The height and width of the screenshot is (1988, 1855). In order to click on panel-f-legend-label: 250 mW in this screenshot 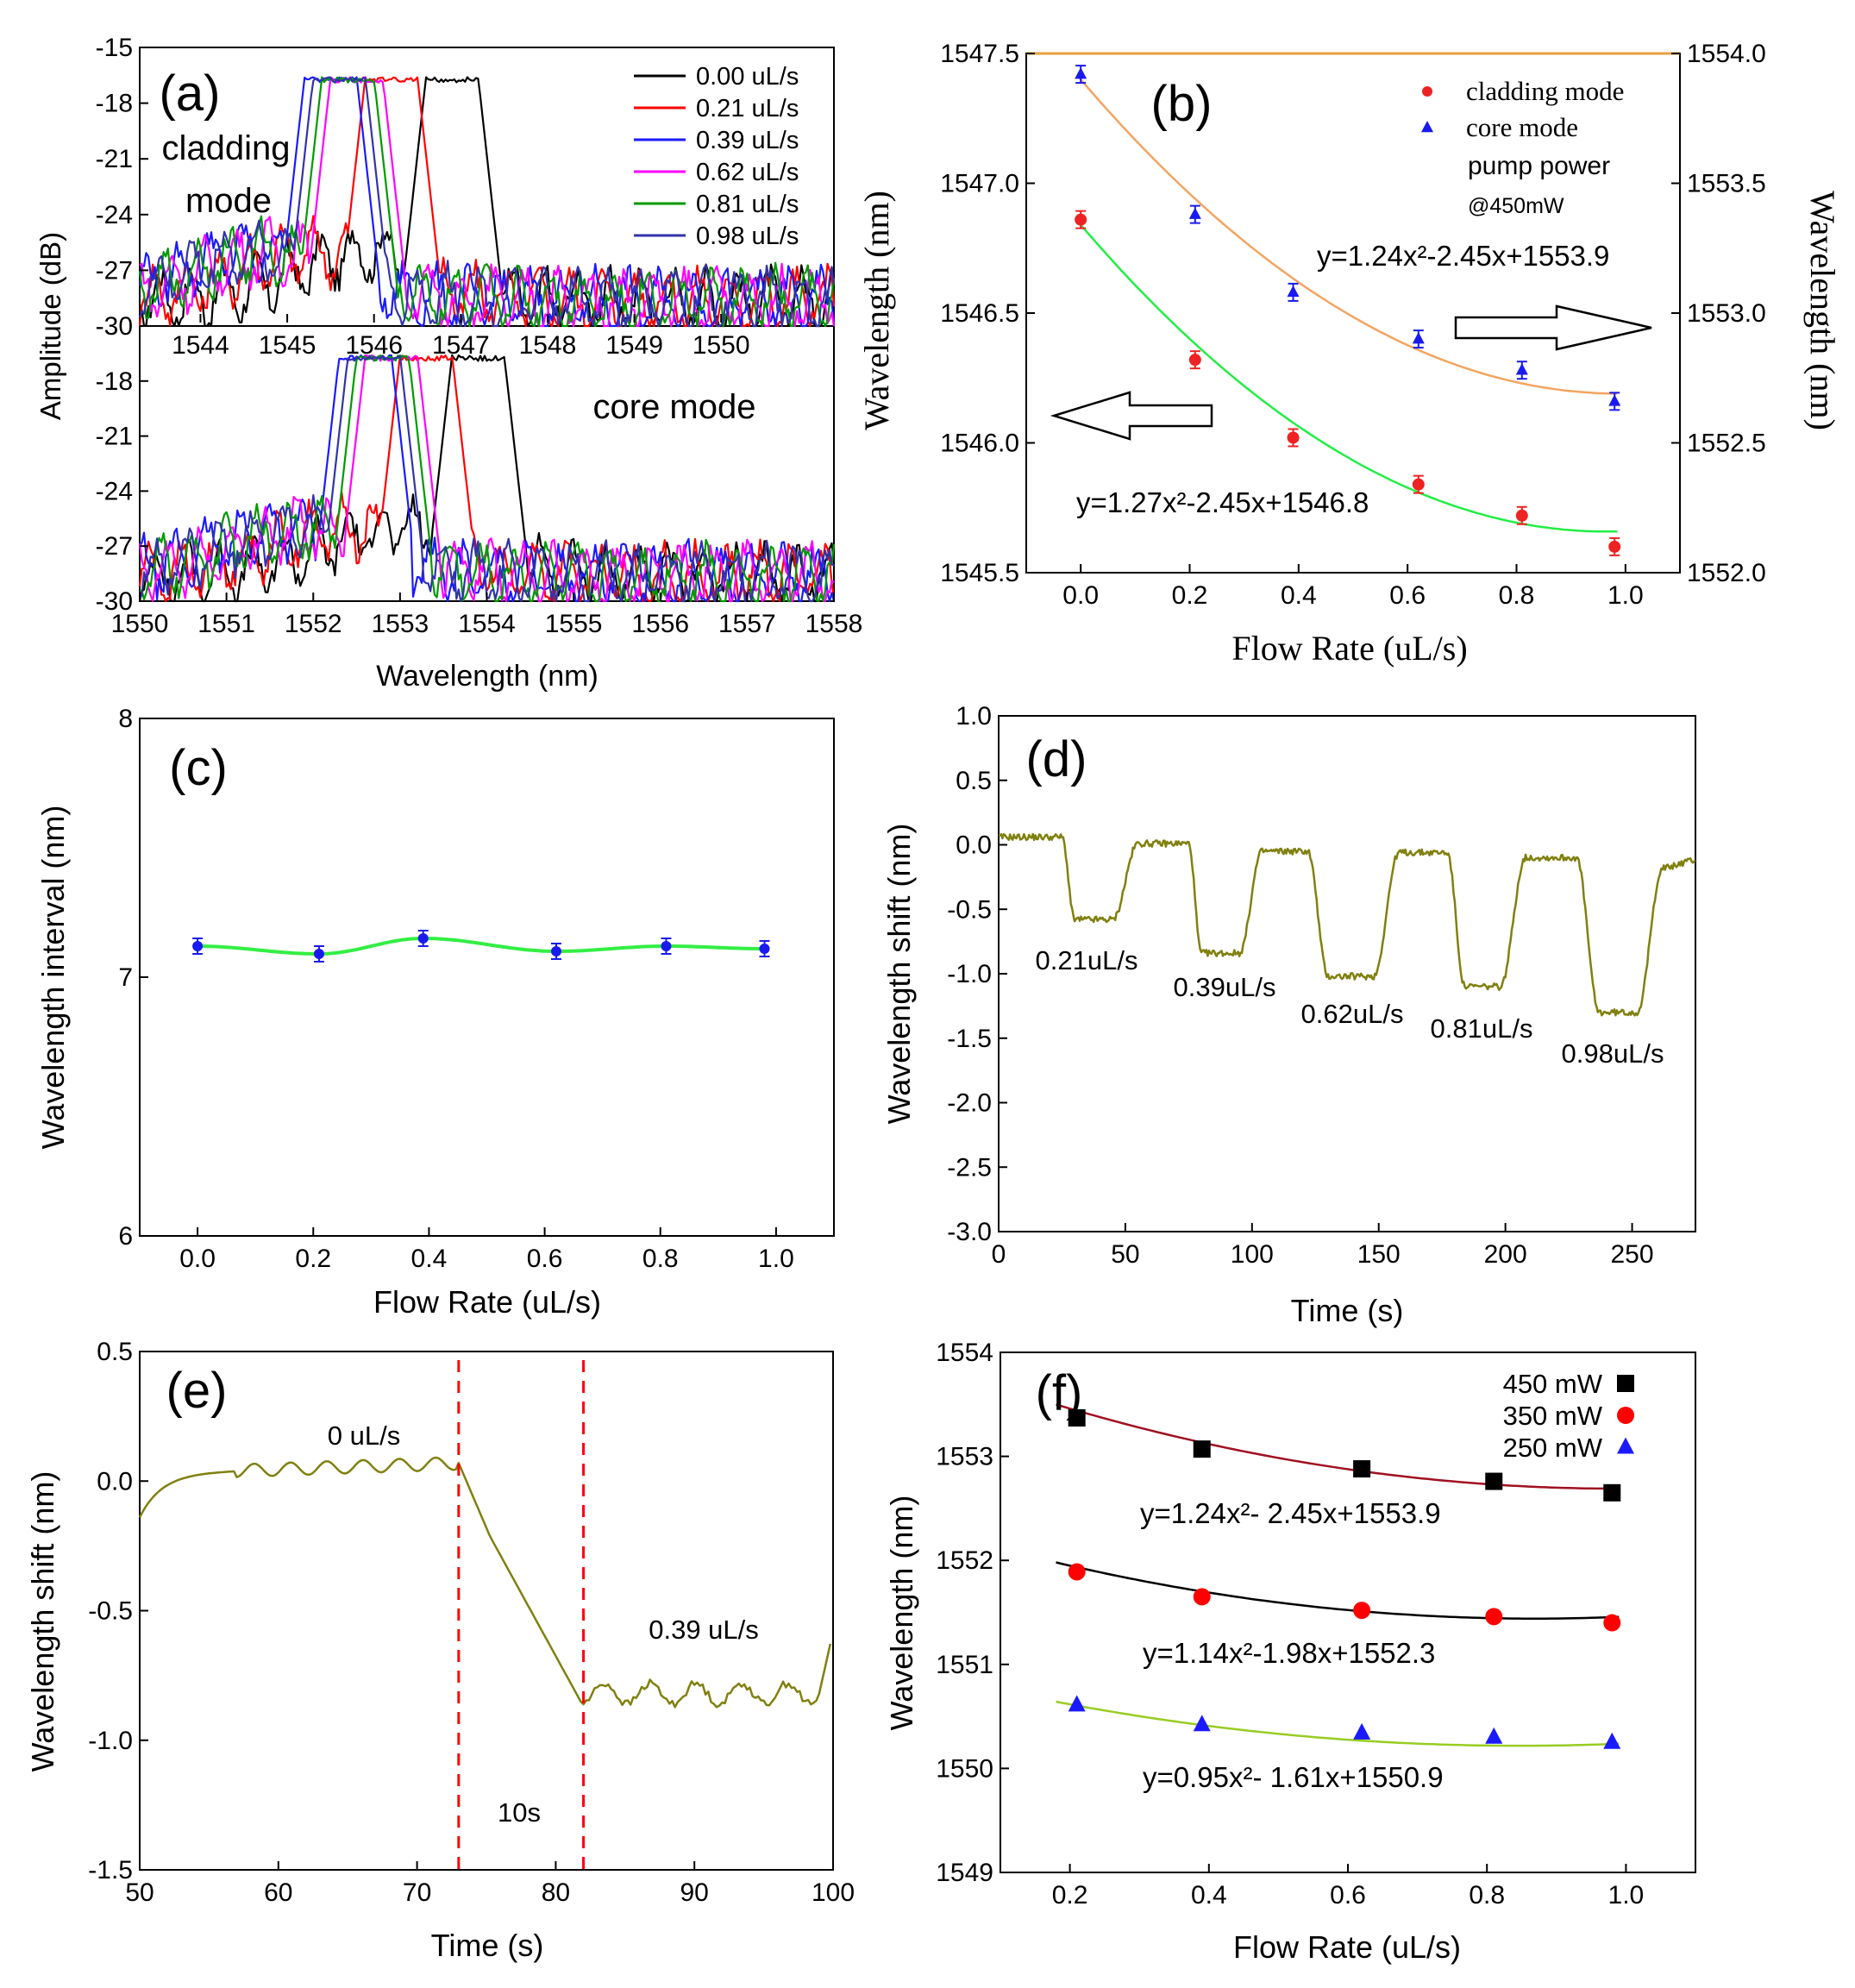, I will do `click(1553, 1448)`.